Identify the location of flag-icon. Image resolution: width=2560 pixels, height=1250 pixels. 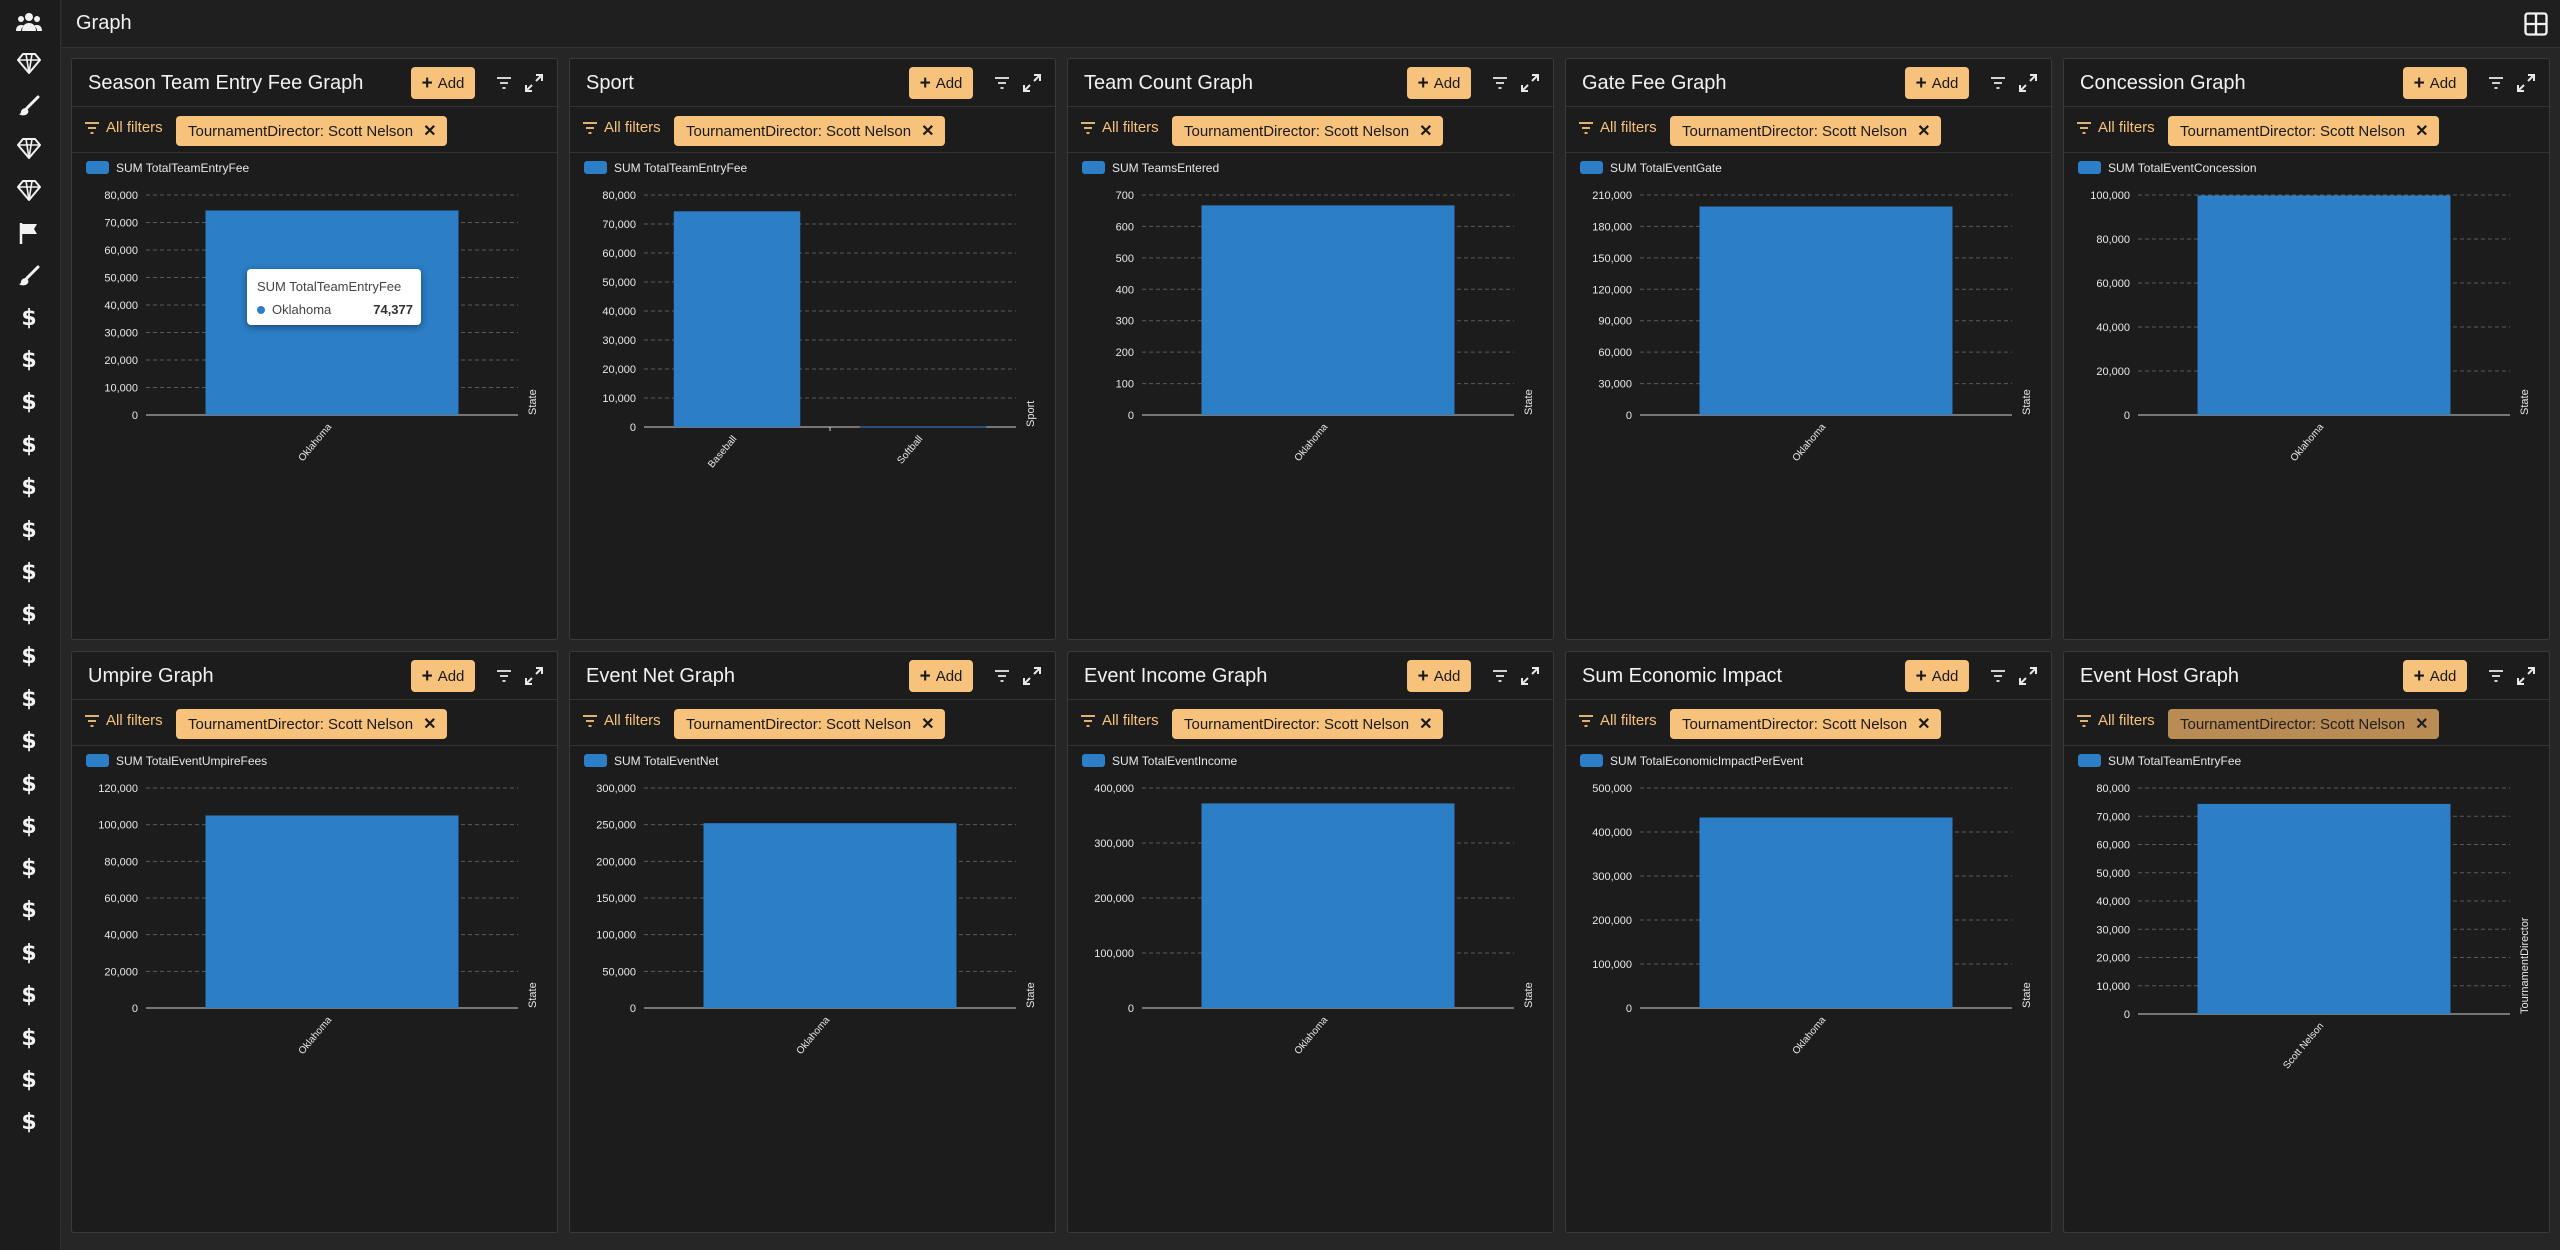
(29, 233).